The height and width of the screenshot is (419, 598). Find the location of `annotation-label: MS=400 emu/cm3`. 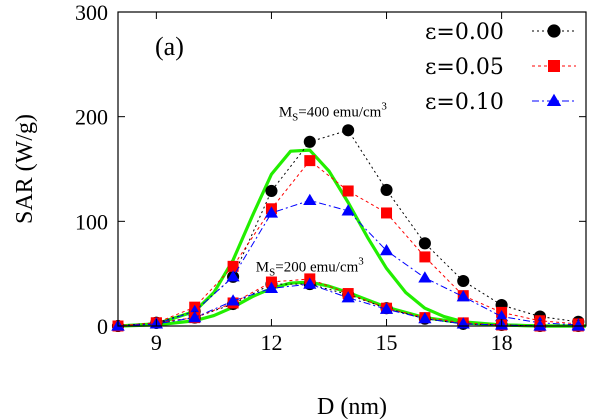

annotation-label: MS=400 emu/cm3 is located at coordinates (333, 112).